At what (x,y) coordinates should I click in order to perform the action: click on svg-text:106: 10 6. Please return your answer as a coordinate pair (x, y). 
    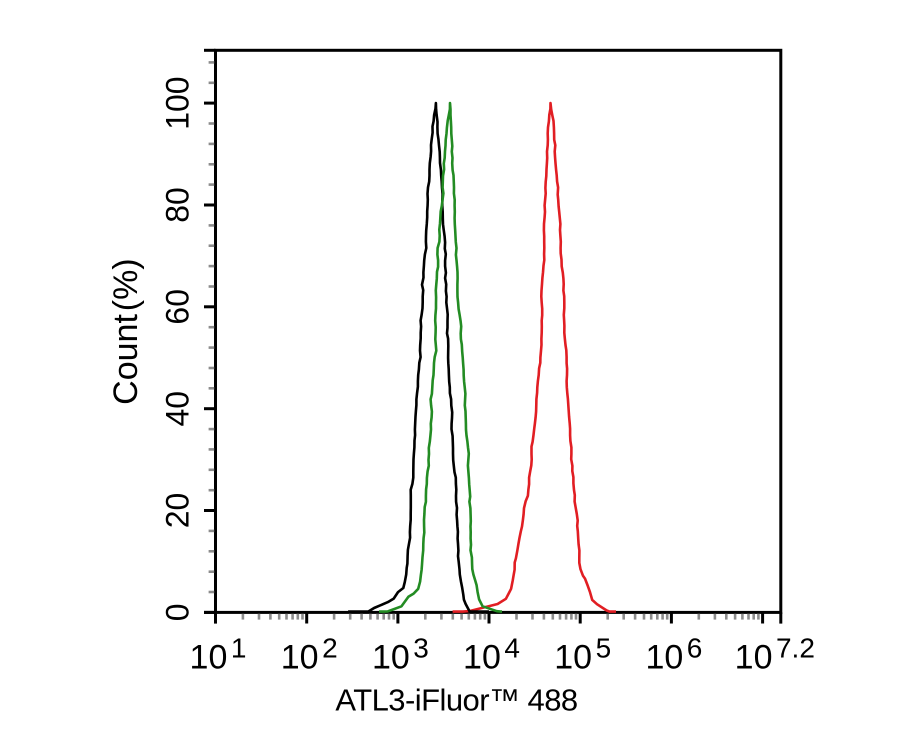
    Looking at the image, I should click on (673, 654).